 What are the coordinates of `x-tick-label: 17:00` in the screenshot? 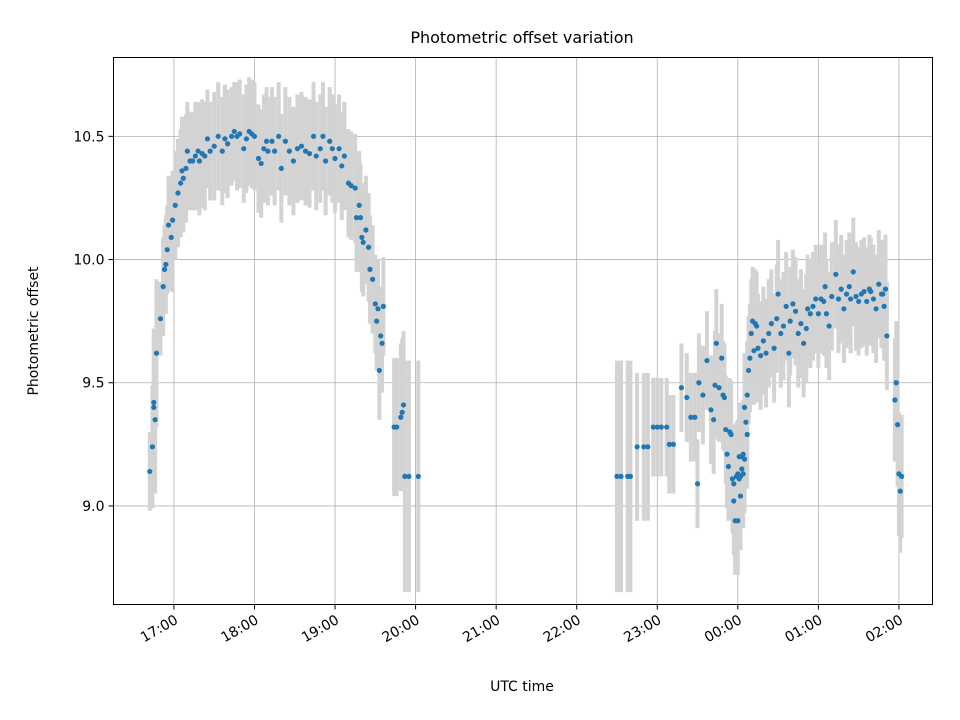 It's located at (159, 629).